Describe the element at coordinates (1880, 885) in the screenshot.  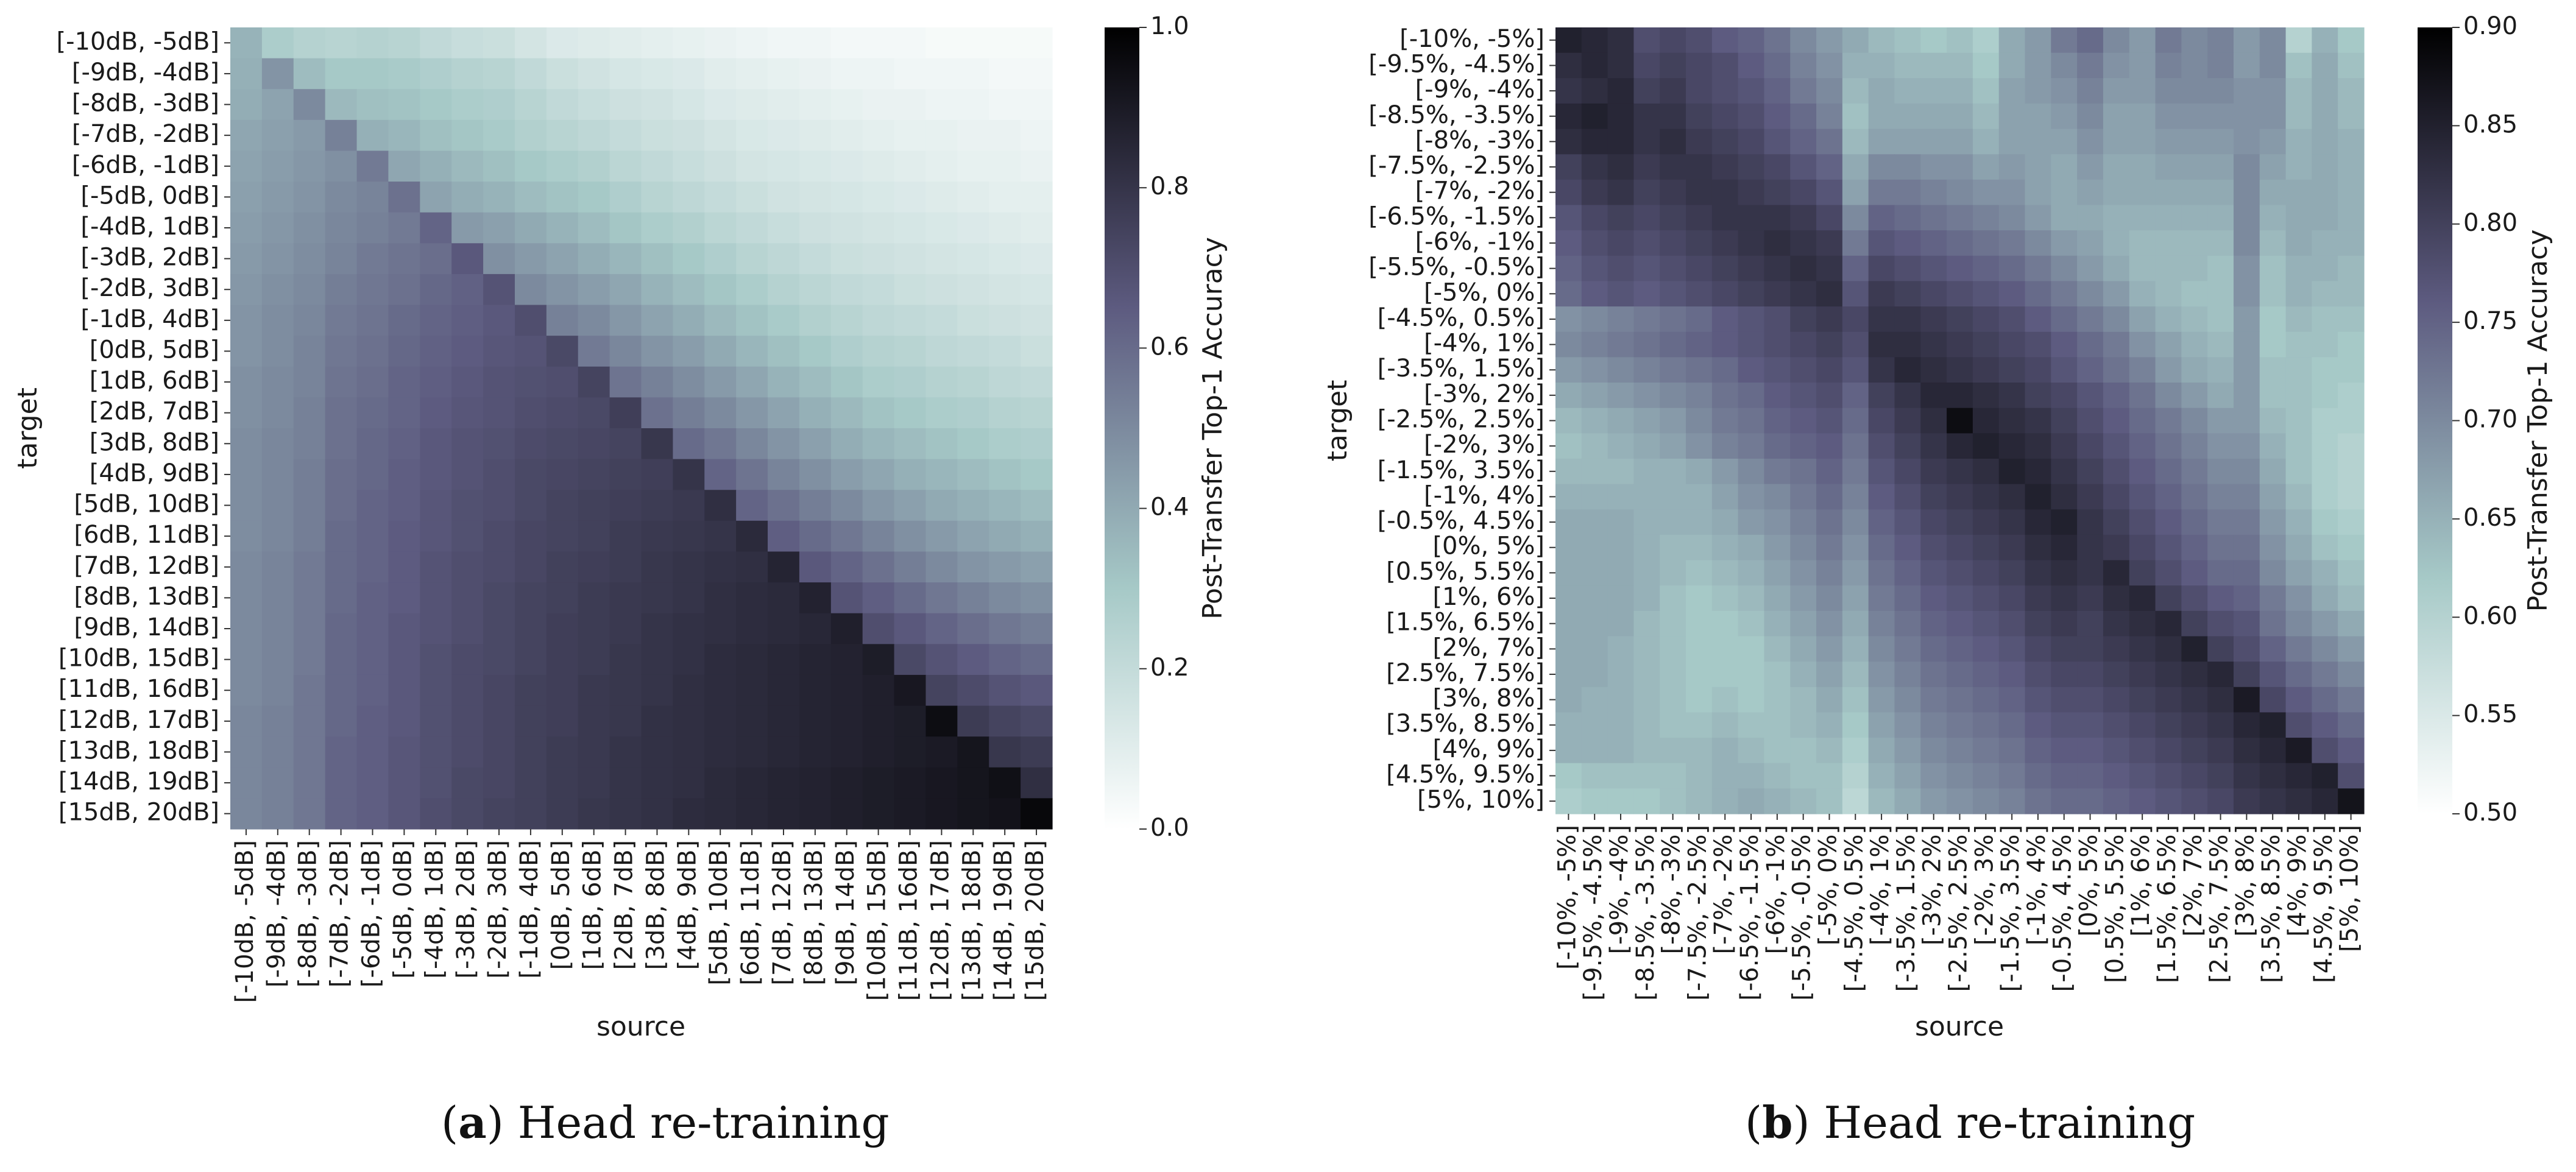
I see `x-tick-label: [-4%, 1%]` at that location.